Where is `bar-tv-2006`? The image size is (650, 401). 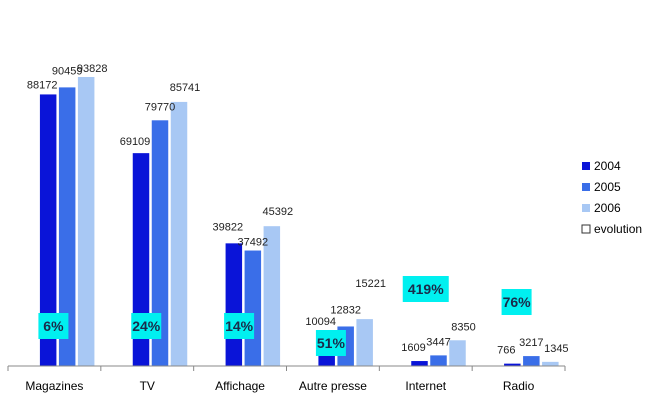 bar-tv-2006 is located at coordinates (179, 233).